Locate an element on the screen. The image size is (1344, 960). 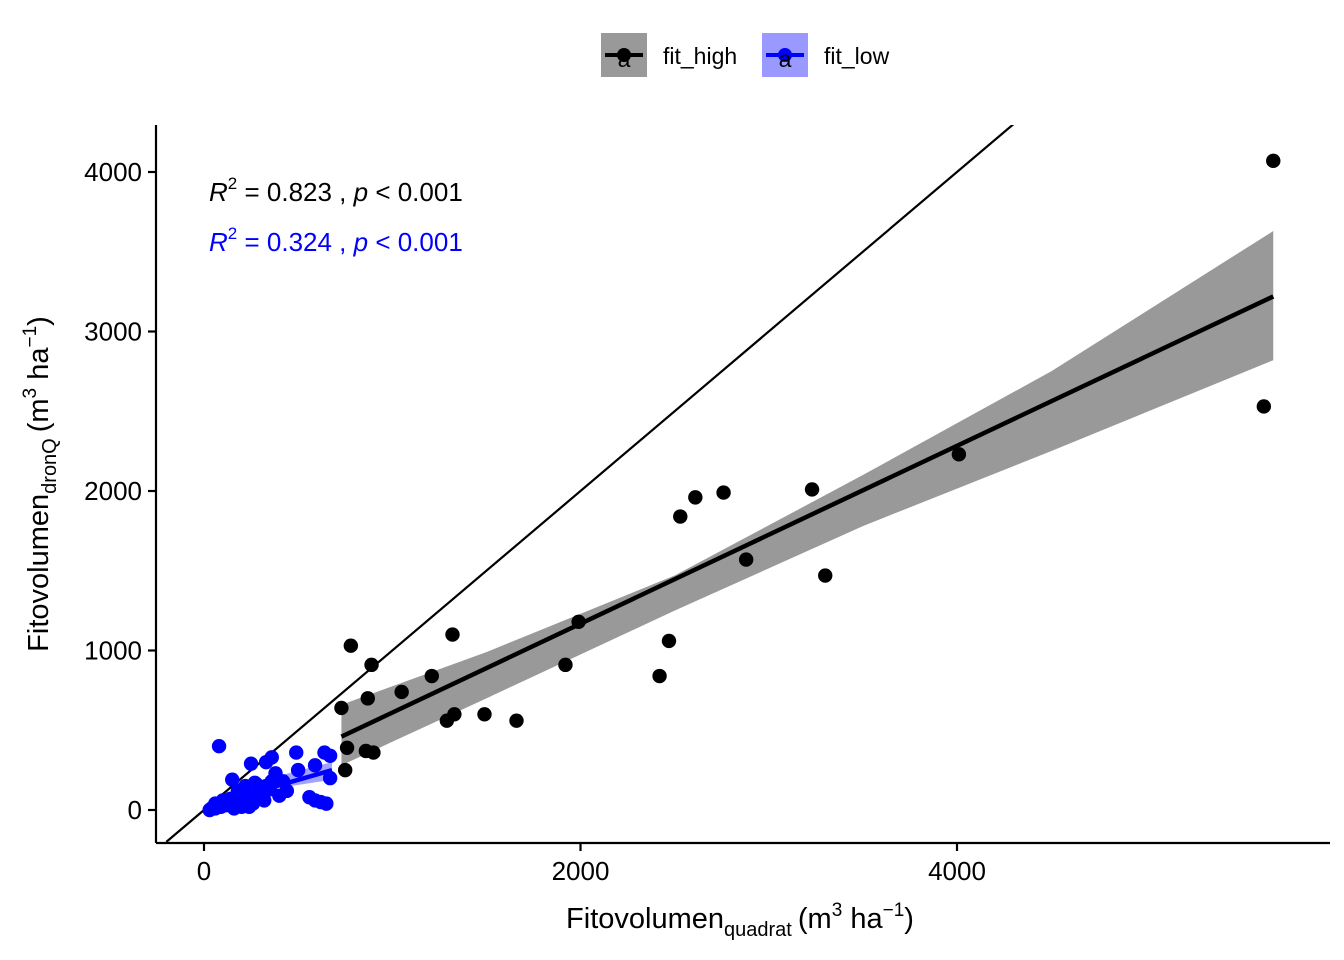
svg-text: R2 = 0.823 , p < 0.001 is located at coordinates (336, 190).